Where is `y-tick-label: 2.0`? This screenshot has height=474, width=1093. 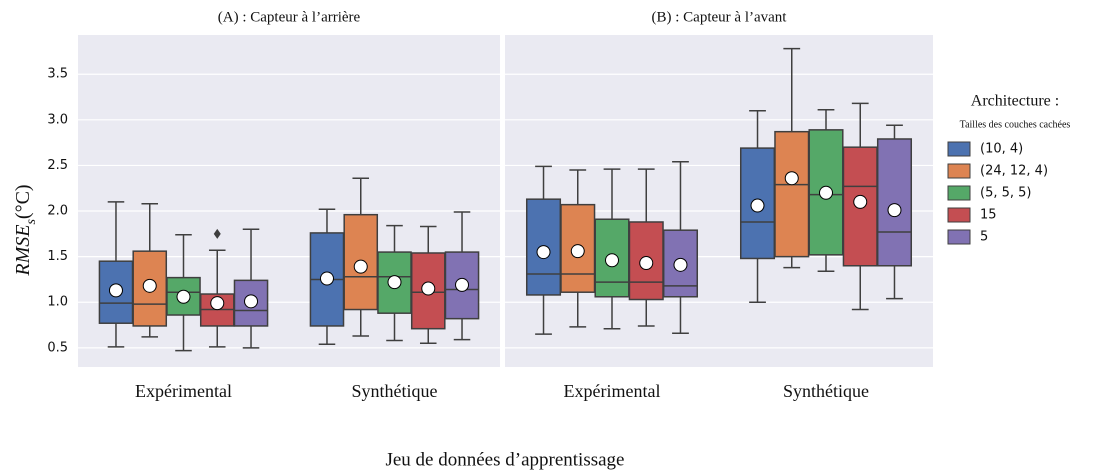
y-tick-label: 2.0 is located at coordinates (57, 211).